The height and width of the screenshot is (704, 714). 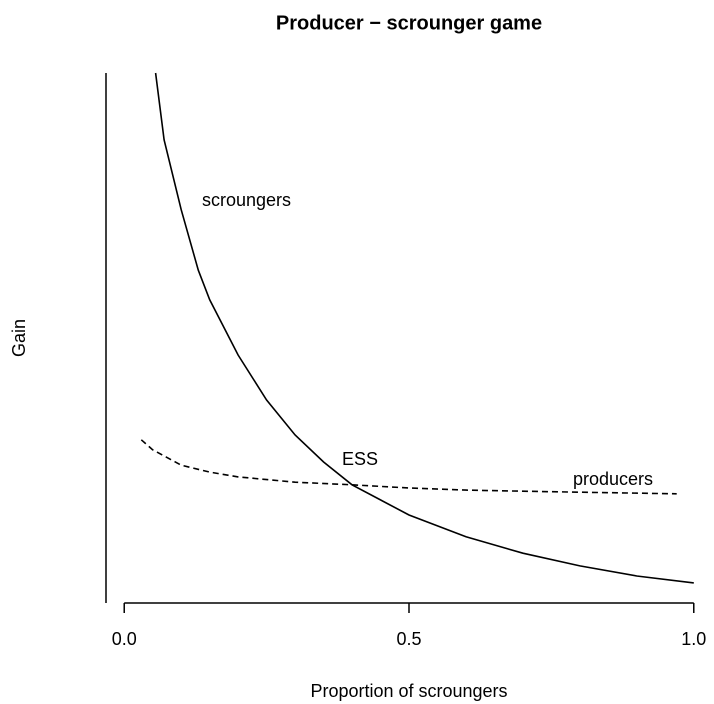 What do you see at coordinates (19, 338) in the screenshot?
I see `y-axis-label: Gain` at bounding box center [19, 338].